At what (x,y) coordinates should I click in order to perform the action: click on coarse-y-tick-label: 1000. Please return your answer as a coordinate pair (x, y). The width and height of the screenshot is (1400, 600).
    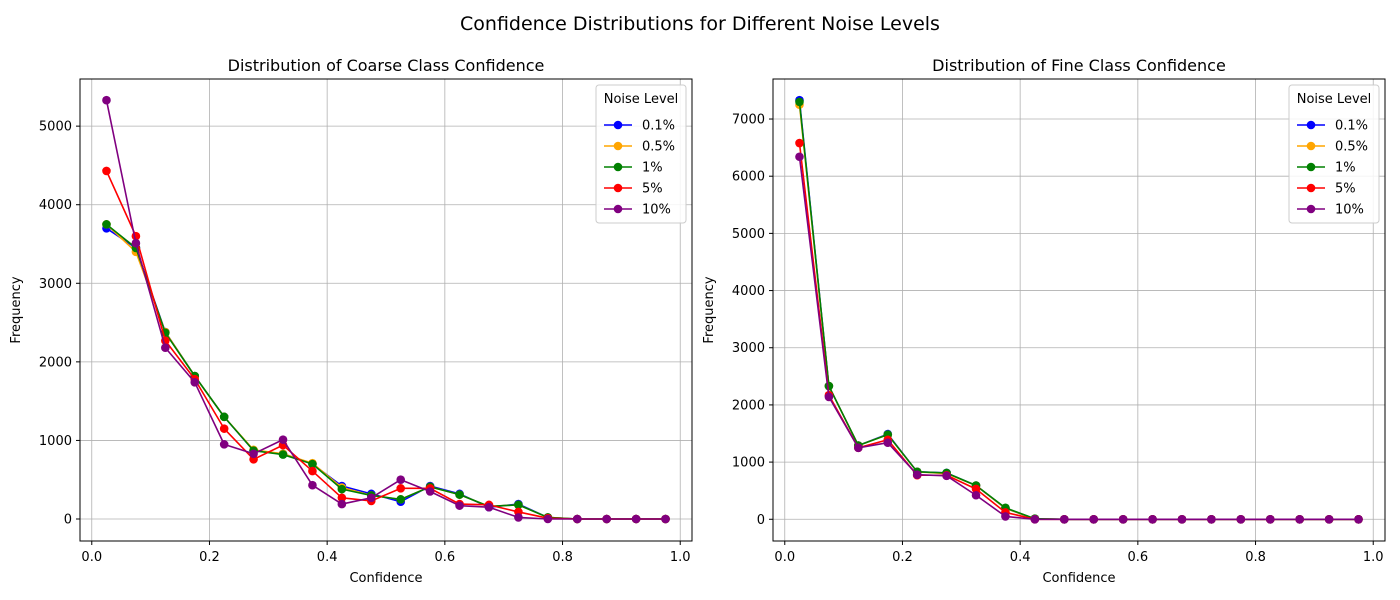
    Looking at the image, I should click on (55, 441).